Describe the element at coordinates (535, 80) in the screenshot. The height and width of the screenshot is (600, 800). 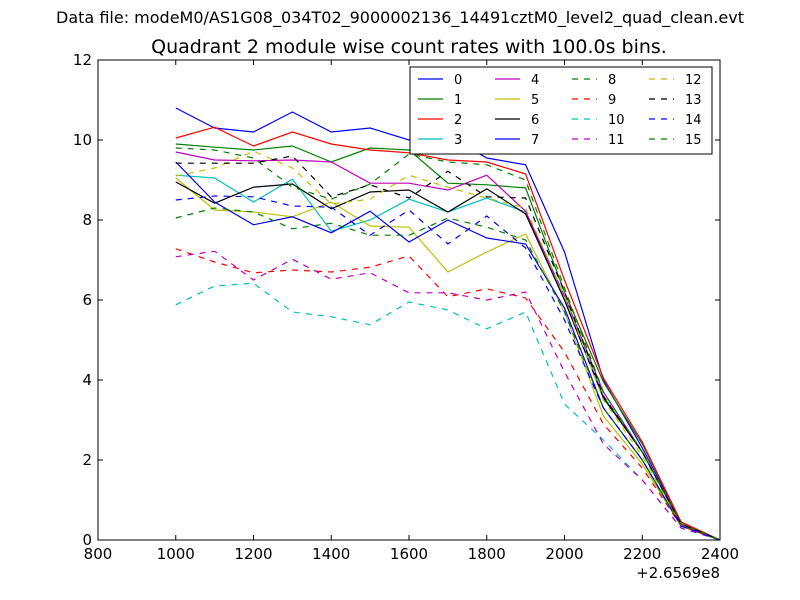
I see `legend-label-4: 4` at that location.